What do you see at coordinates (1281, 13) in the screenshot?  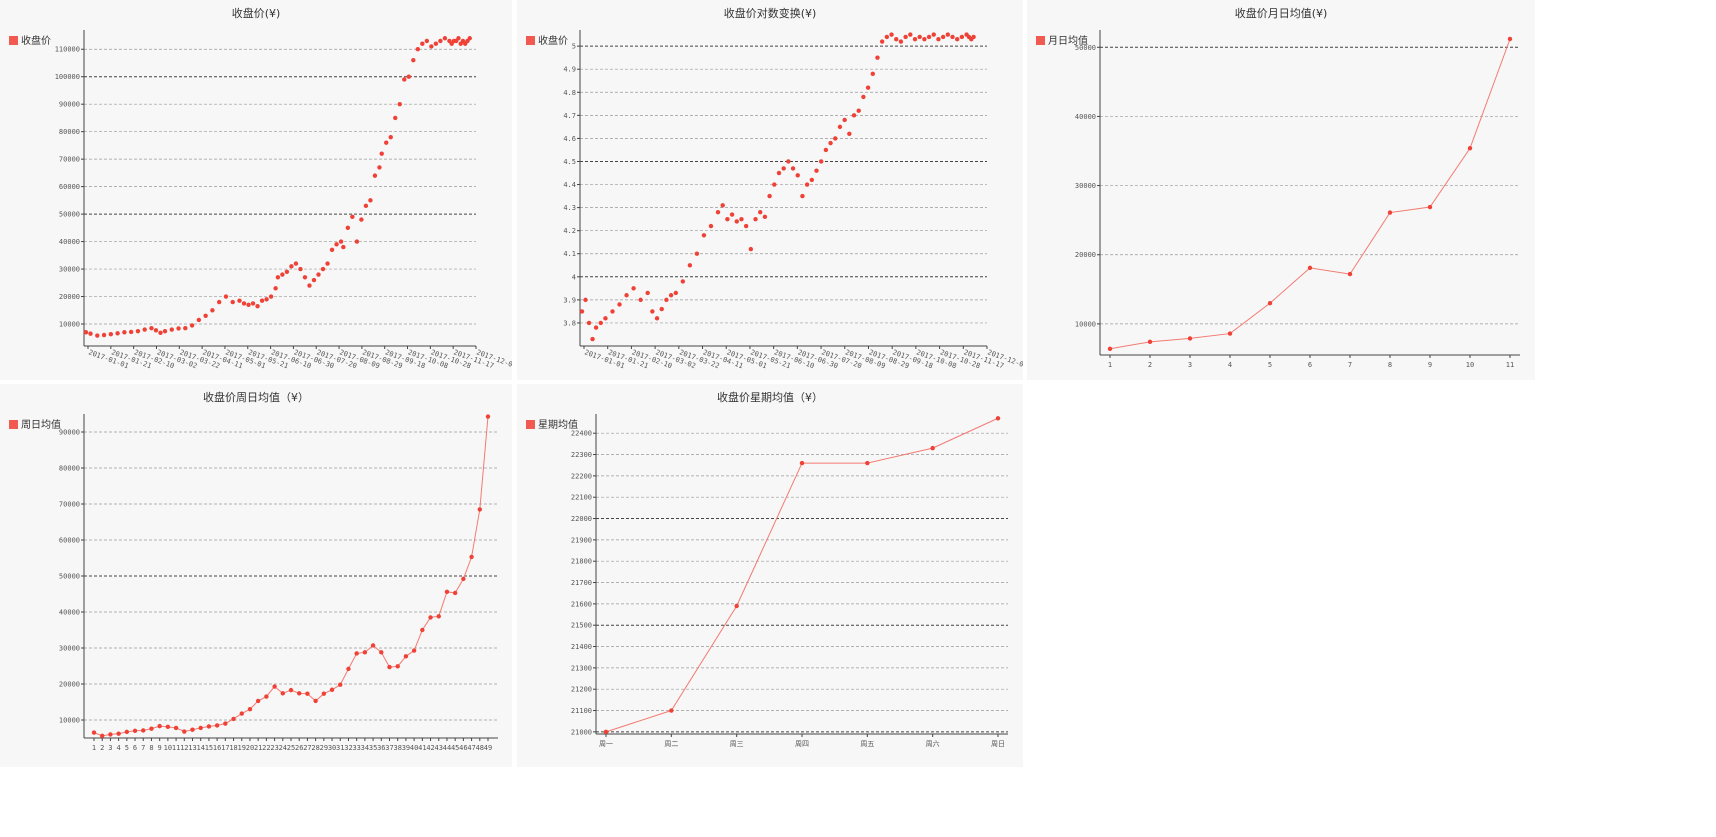 I see `chart-title: 收盘价月日均值(¥)` at bounding box center [1281, 13].